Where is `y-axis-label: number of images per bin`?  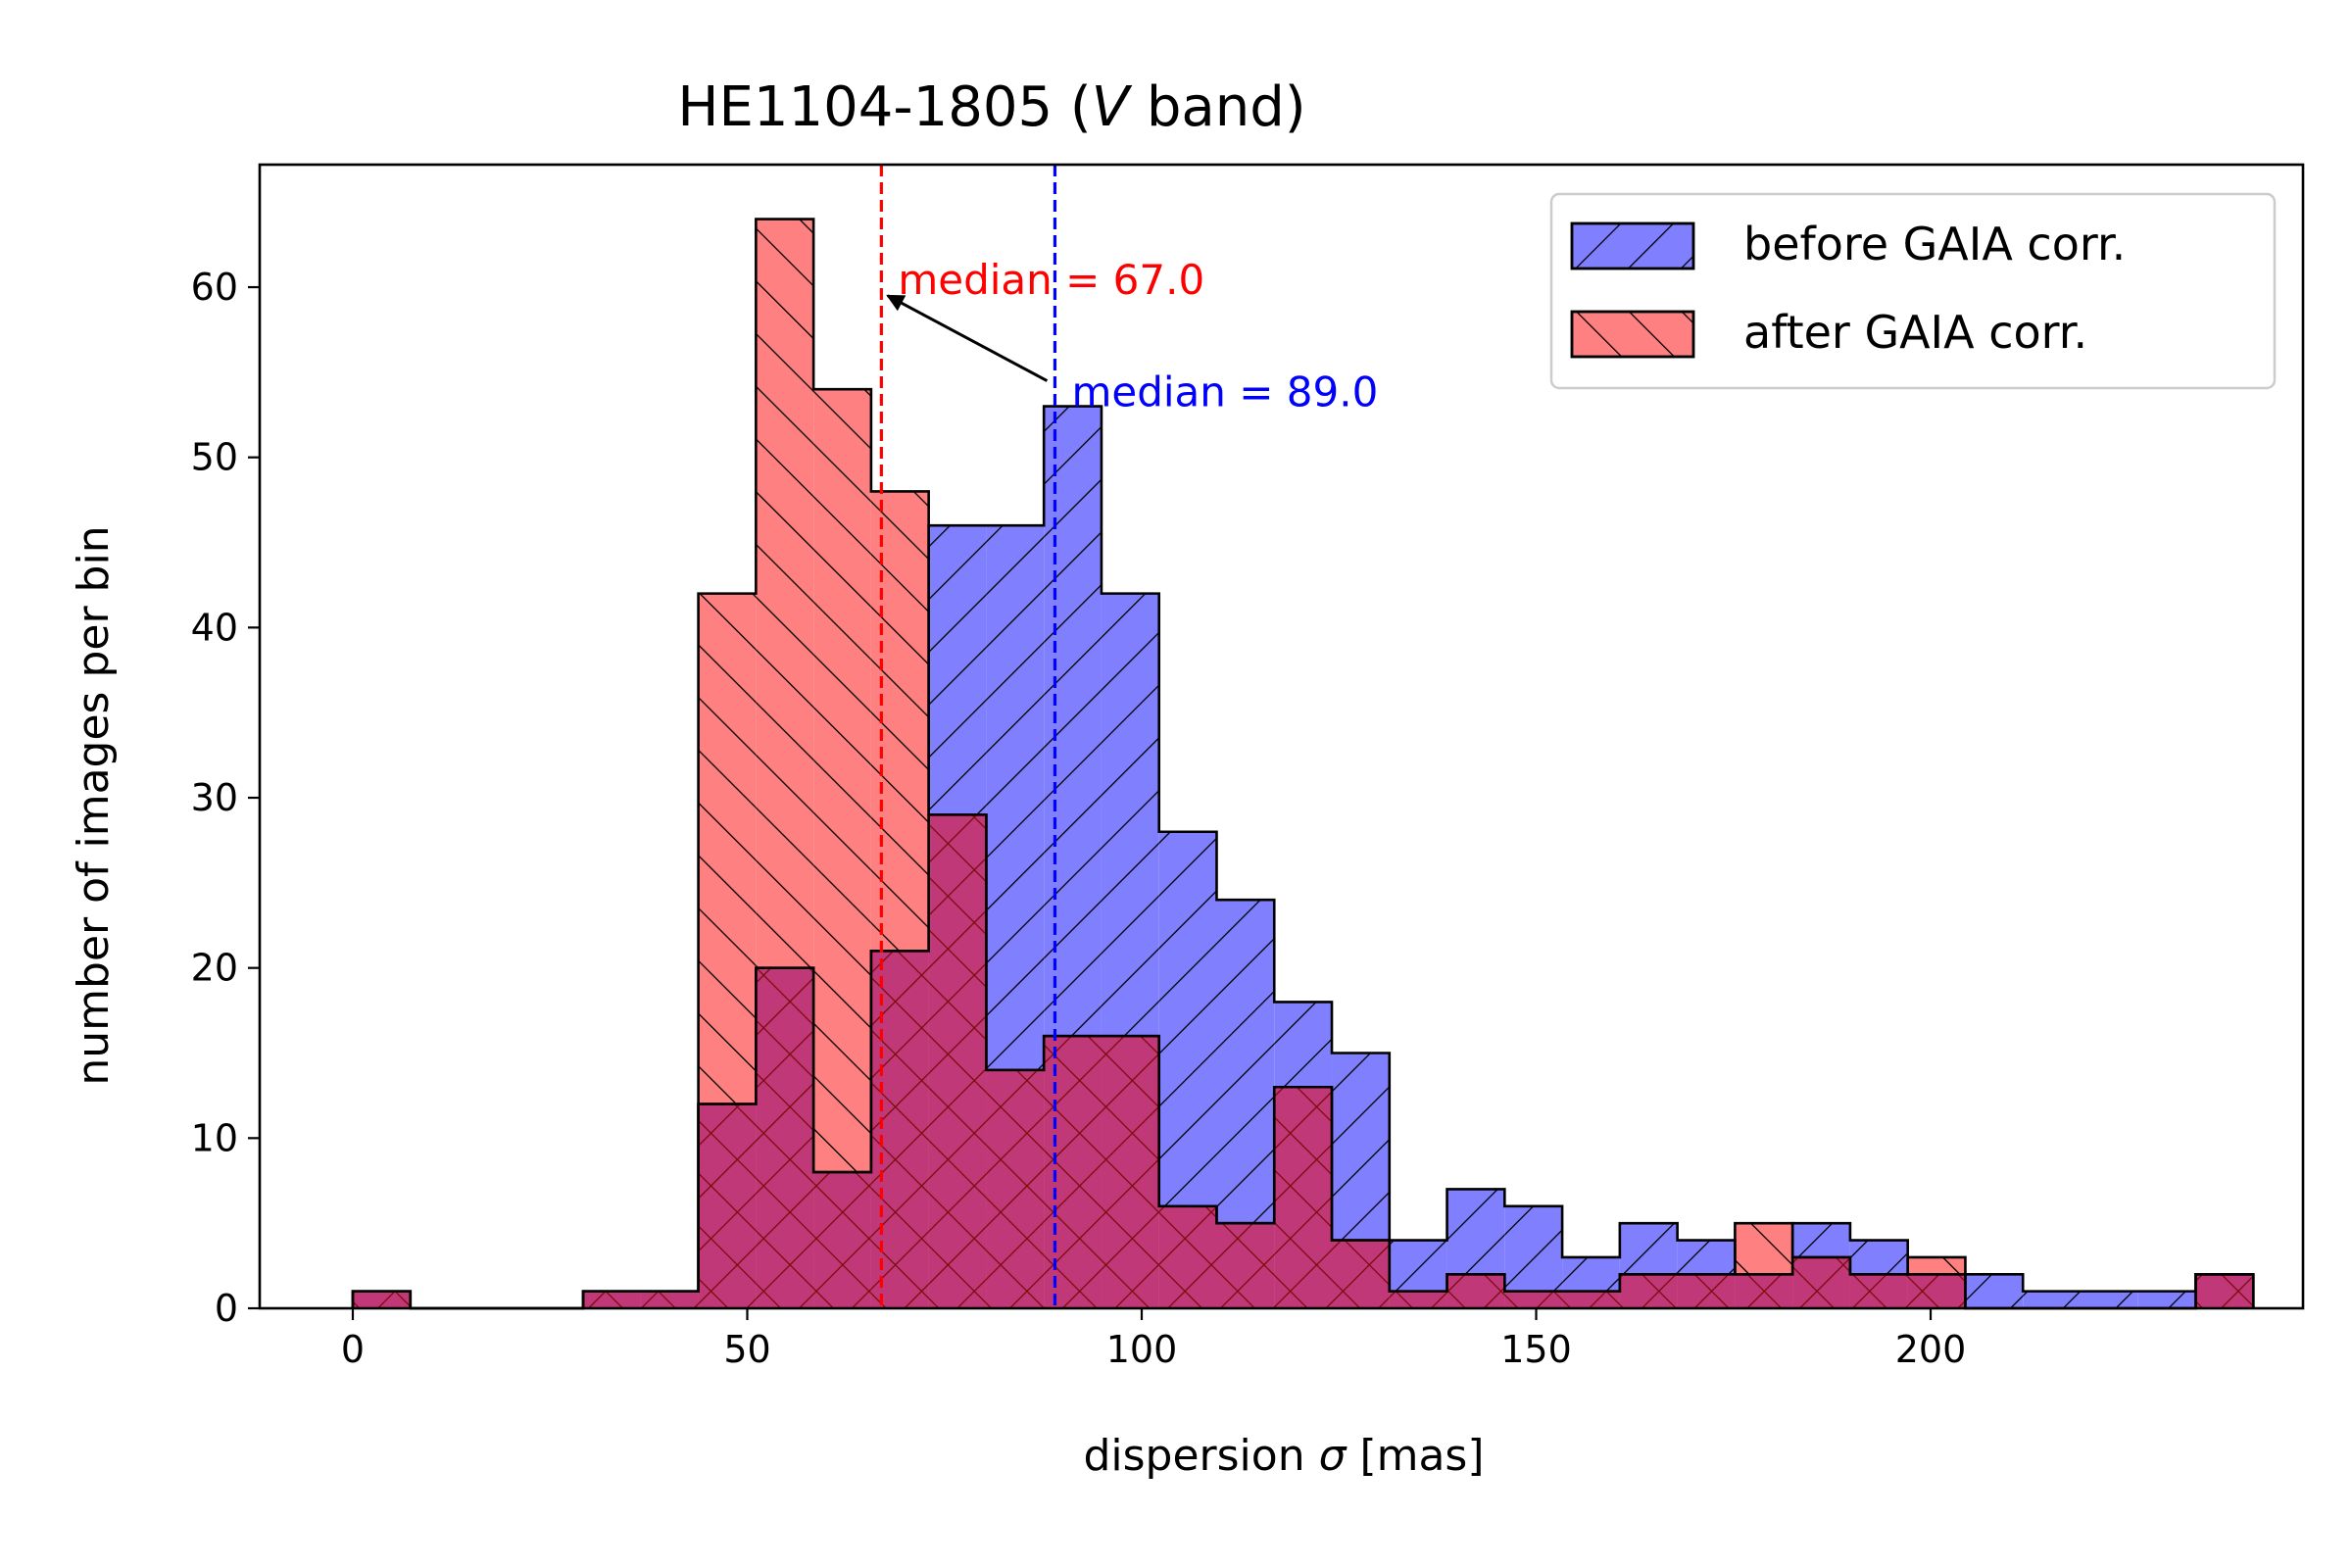
y-axis-label: number of images per bin is located at coordinates (94, 805).